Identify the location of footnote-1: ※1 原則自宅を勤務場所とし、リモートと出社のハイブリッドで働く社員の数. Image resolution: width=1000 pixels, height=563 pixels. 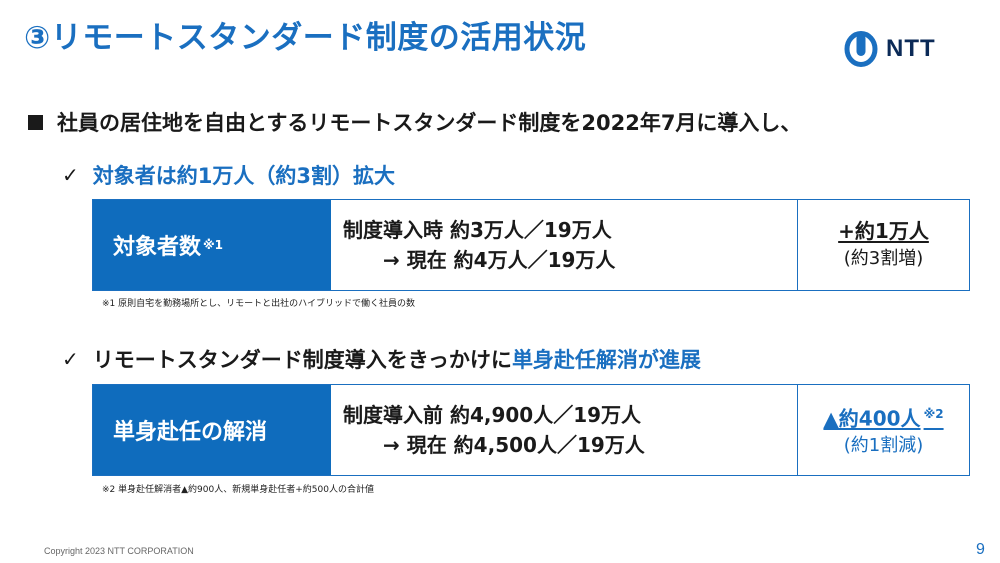
(258, 304).